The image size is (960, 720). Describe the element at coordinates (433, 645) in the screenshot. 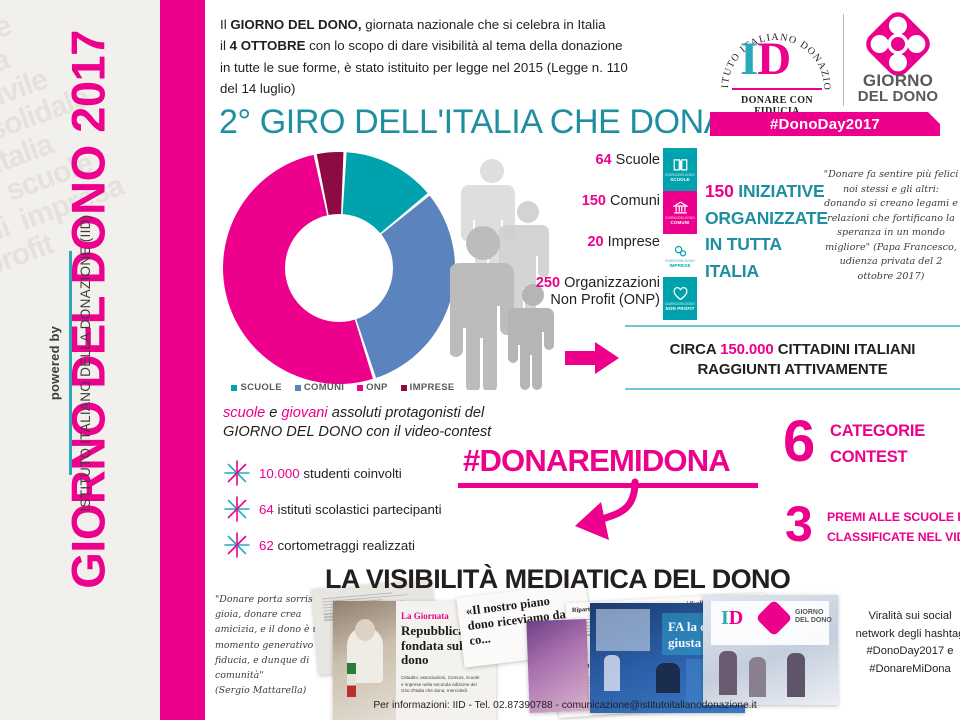

I see `clipping-headline: Repubblica fondata sul dono` at that location.